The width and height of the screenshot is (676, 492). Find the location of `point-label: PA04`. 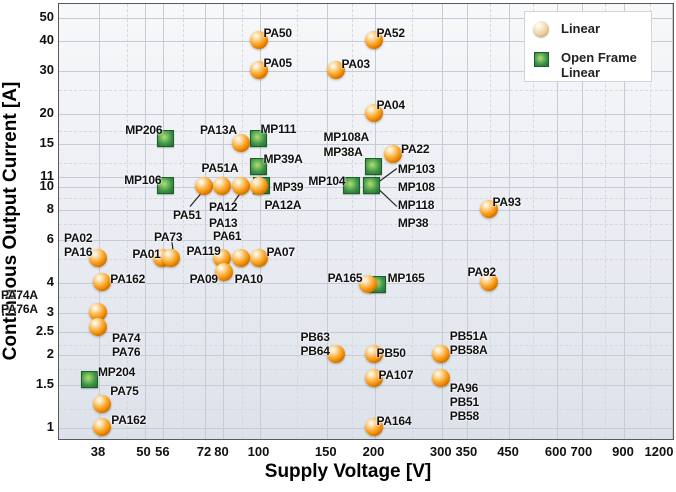

point-label: PA04 is located at coordinates (391, 104).